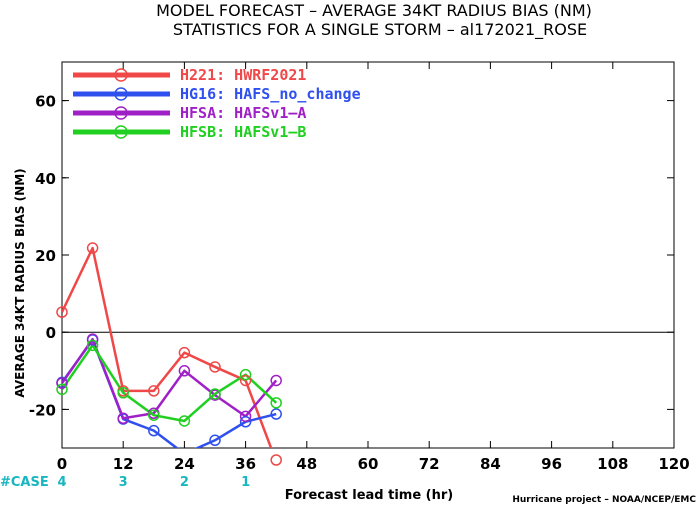  What do you see at coordinates (45, 102) in the screenshot?
I see `y-tick-label: 60` at bounding box center [45, 102].